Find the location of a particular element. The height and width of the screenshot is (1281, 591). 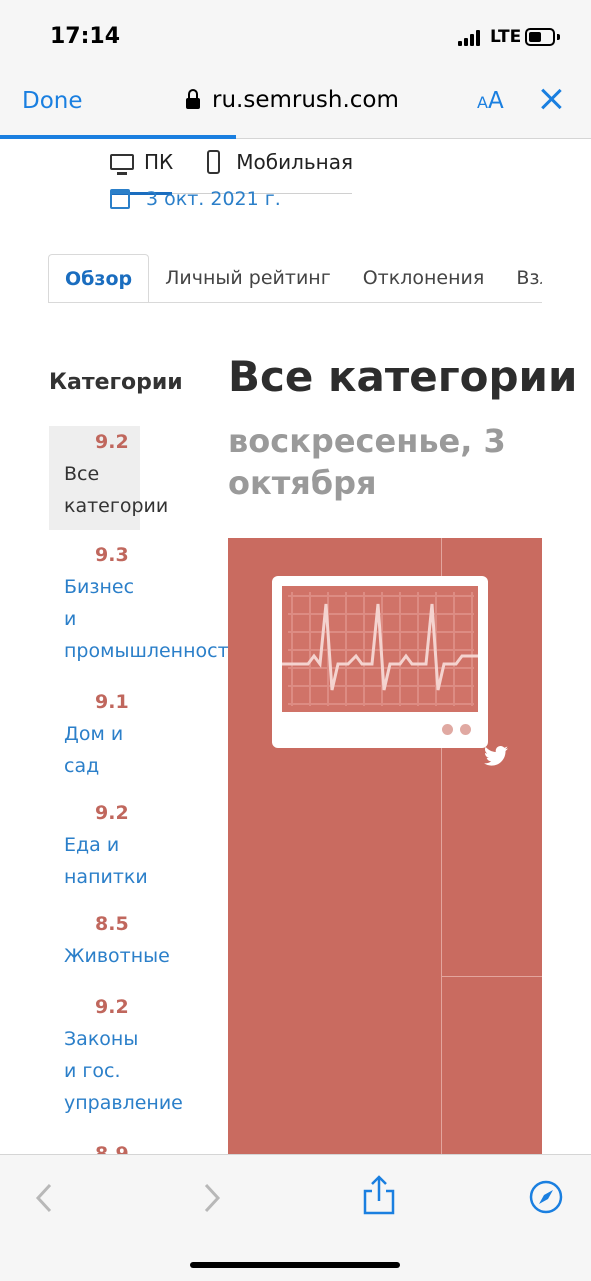

report-tabs: Обзор Личный рейтинг Отклонения Взлеты is located at coordinates (295, 278).